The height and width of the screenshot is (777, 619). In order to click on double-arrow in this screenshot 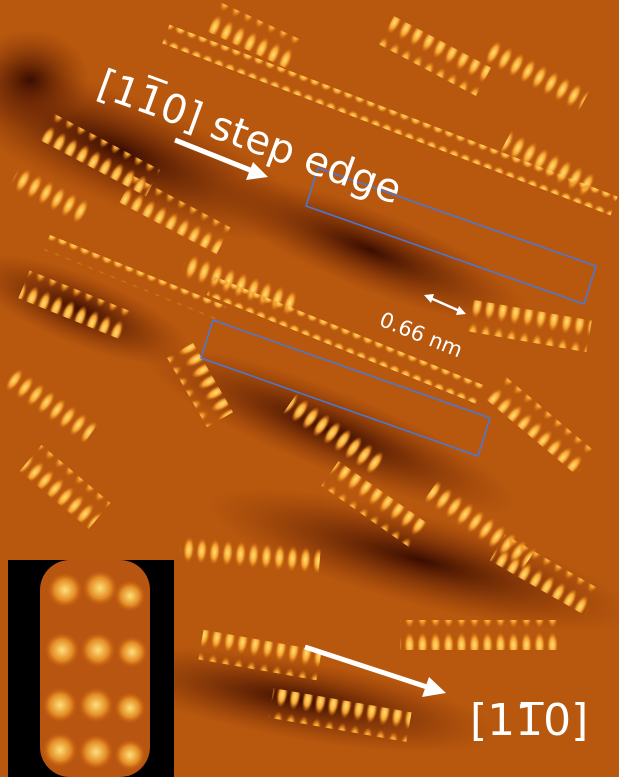, I will do `click(445, 304)`.